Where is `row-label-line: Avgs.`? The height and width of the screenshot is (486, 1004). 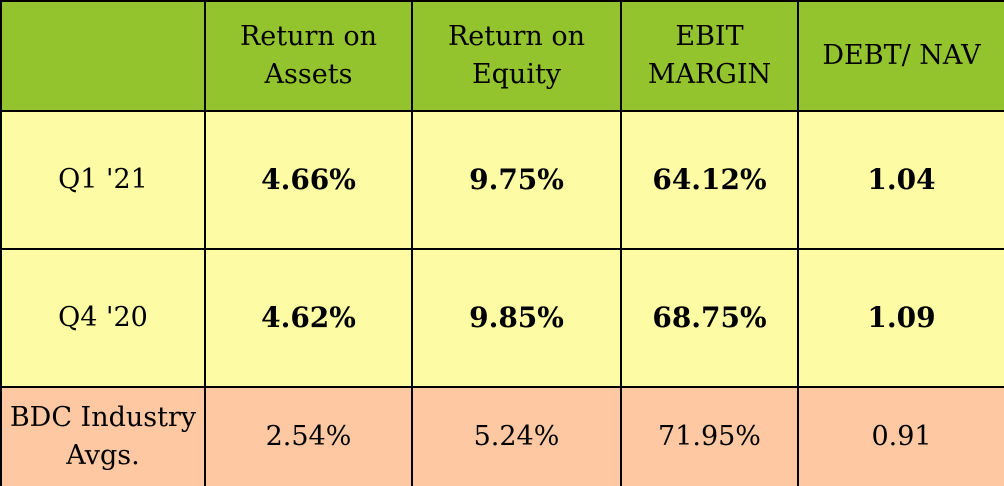
row-label-line: Avgs. is located at coordinates (103, 455).